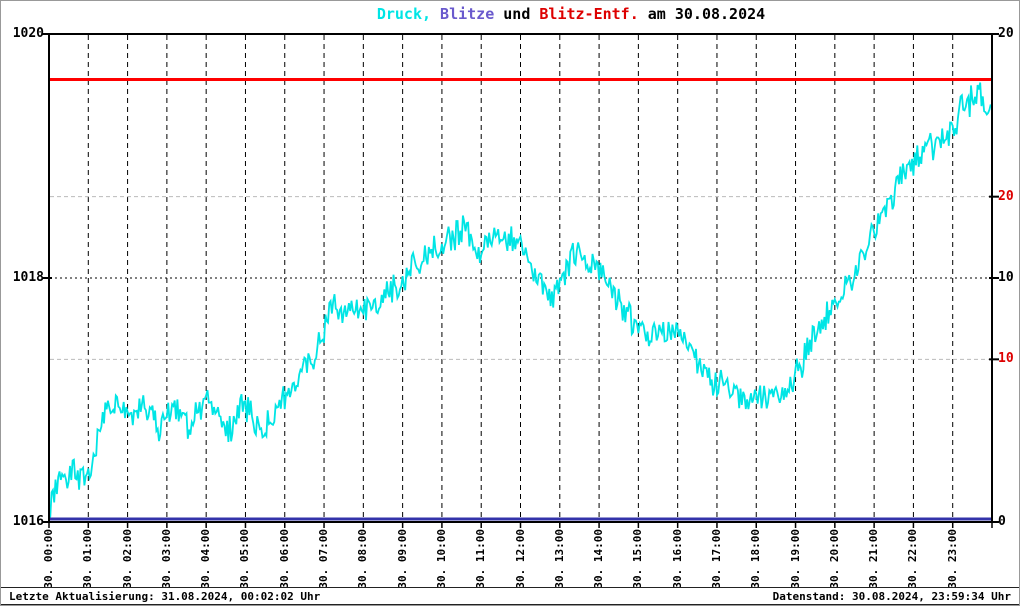 The height and width of the screenshot is (606, 1020). What do you see at coordinates (363, 559) in the screenshot?
I see `x-axis-label: 30. 08:00` at bounding box center [363, 559].